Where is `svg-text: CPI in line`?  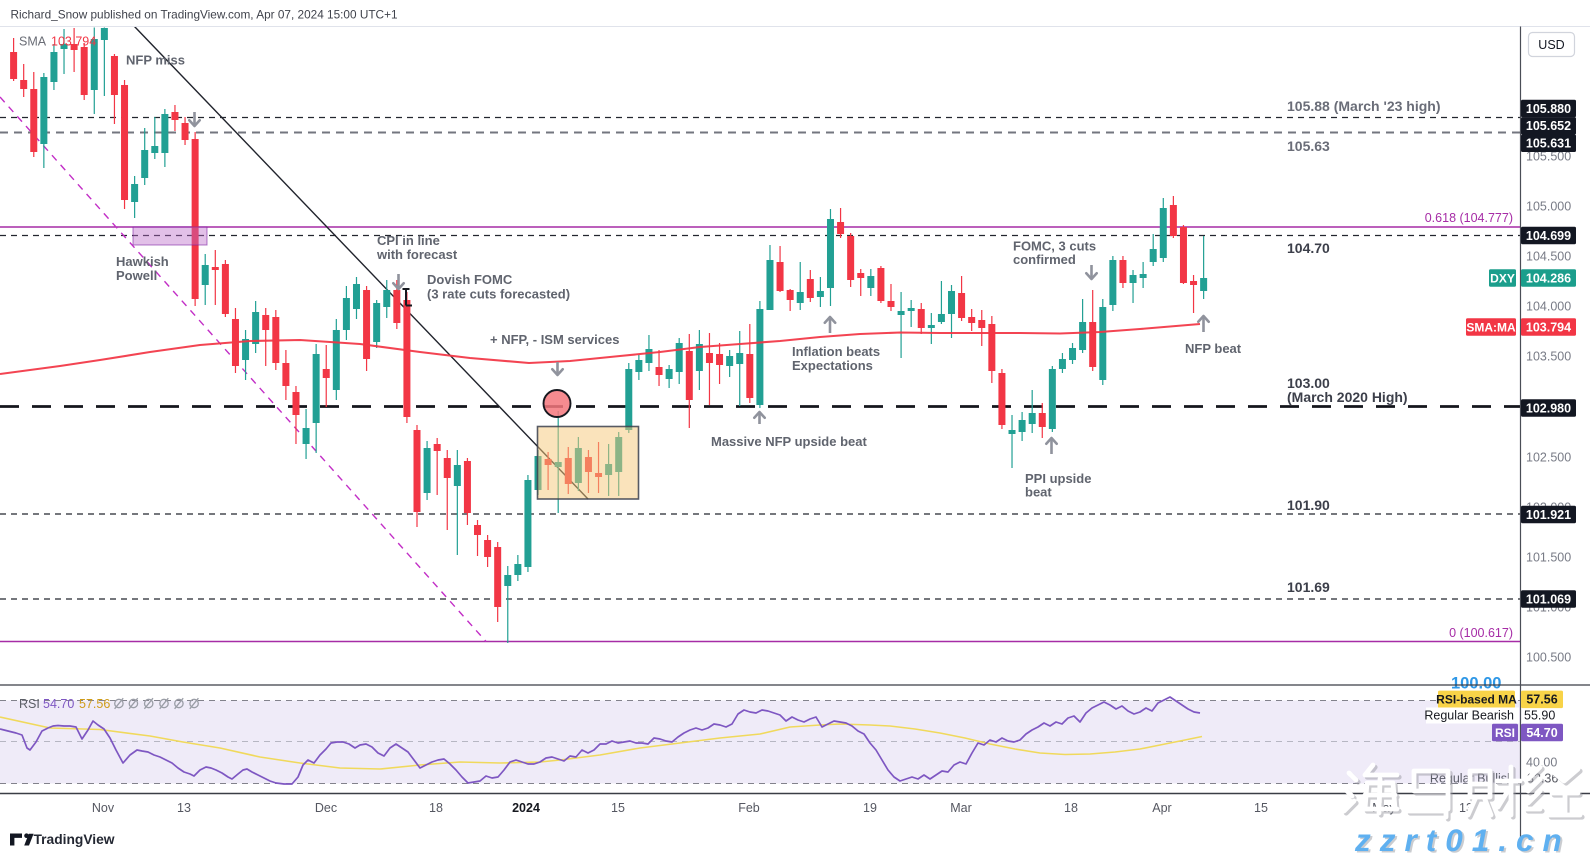 svg-text: CPI in line is located at coordinates (408, 240).